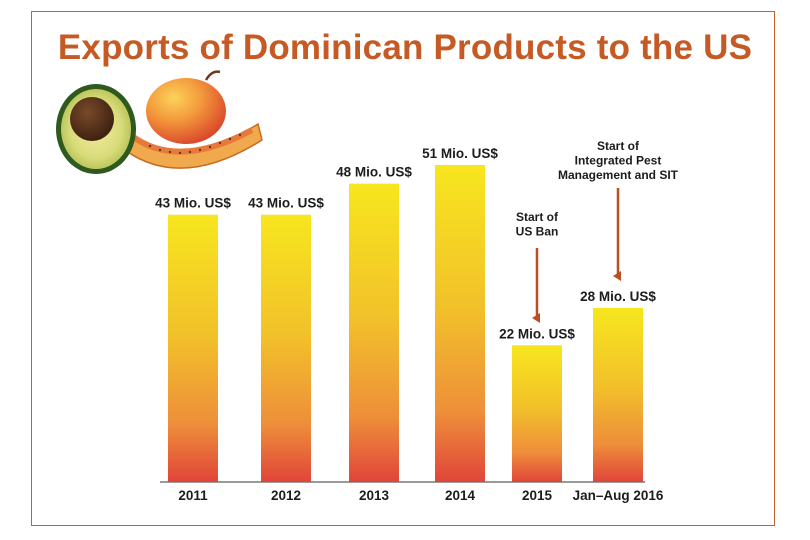 This screenshot has width=810, height=540. Describe the element at coordinates (537, 232) in the screenshot. I see `annotation-0-line-1: US Ban` at that location.